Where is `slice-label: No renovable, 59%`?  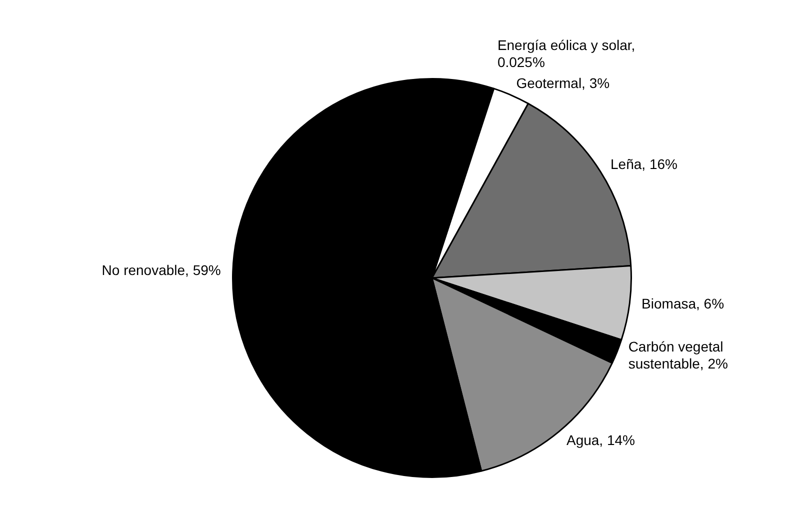
slice-label: No renovable, 59% is located at coordinates (161, 270).